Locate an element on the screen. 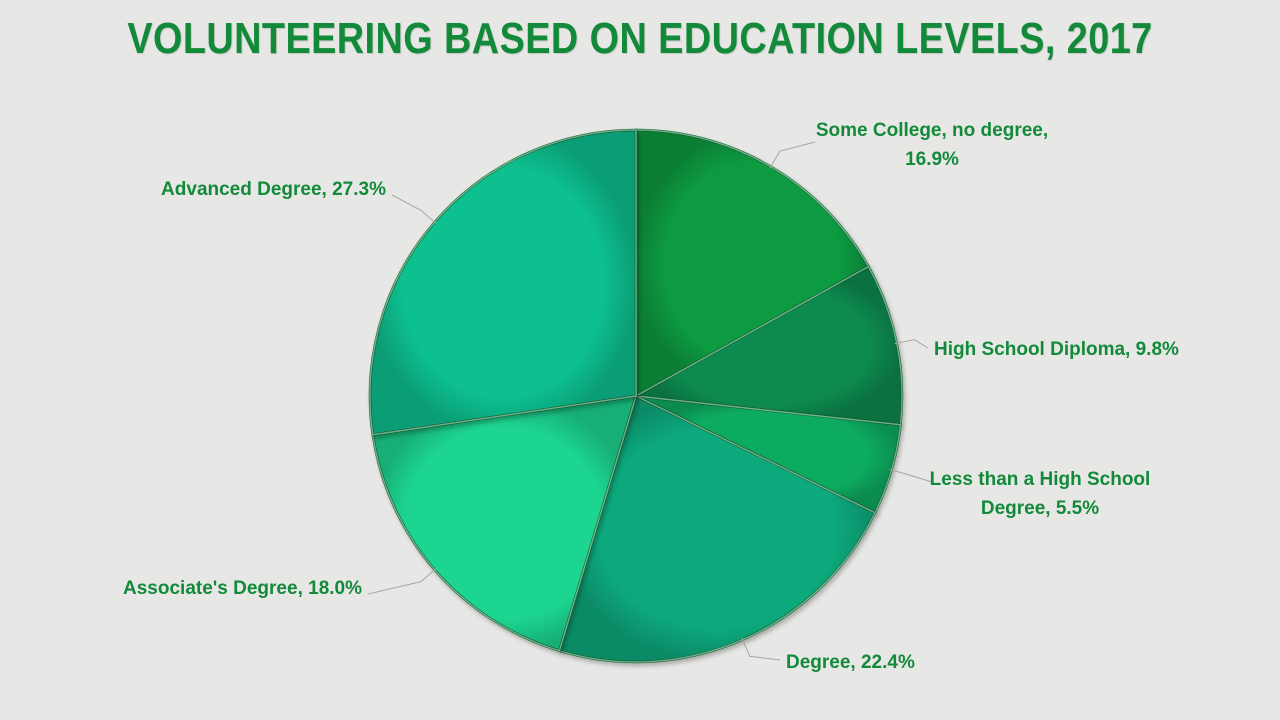 The width and height of the screenshot is (1280, 720). data-label-less-than-a-high-school-degree-5-5: Less than a High School Degree, 5.5% is located at coordinates (1040, 494).